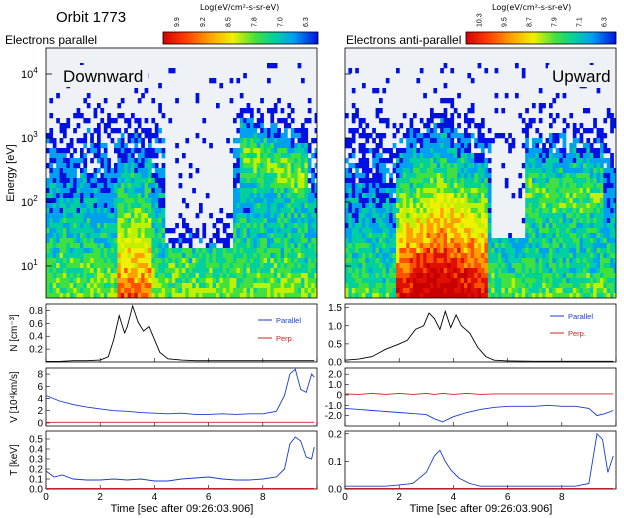  Describe the element at coordinates (479, 335) in the screenshot. I see `series-line-density` at that location.